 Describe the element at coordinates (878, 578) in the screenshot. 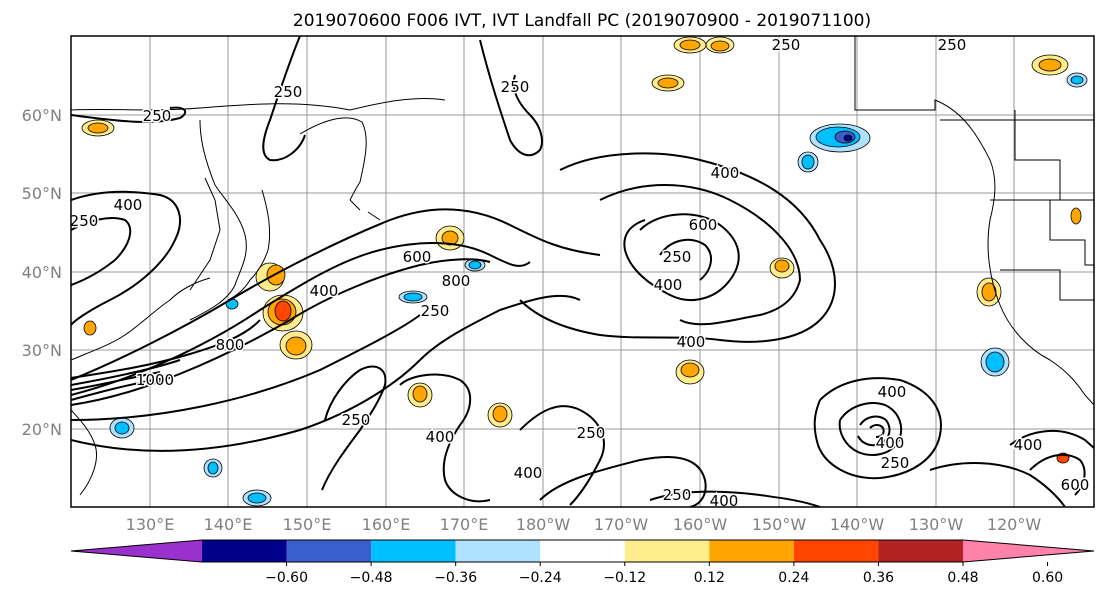

I see `colorbar-tick-label: 0.36` at that location.